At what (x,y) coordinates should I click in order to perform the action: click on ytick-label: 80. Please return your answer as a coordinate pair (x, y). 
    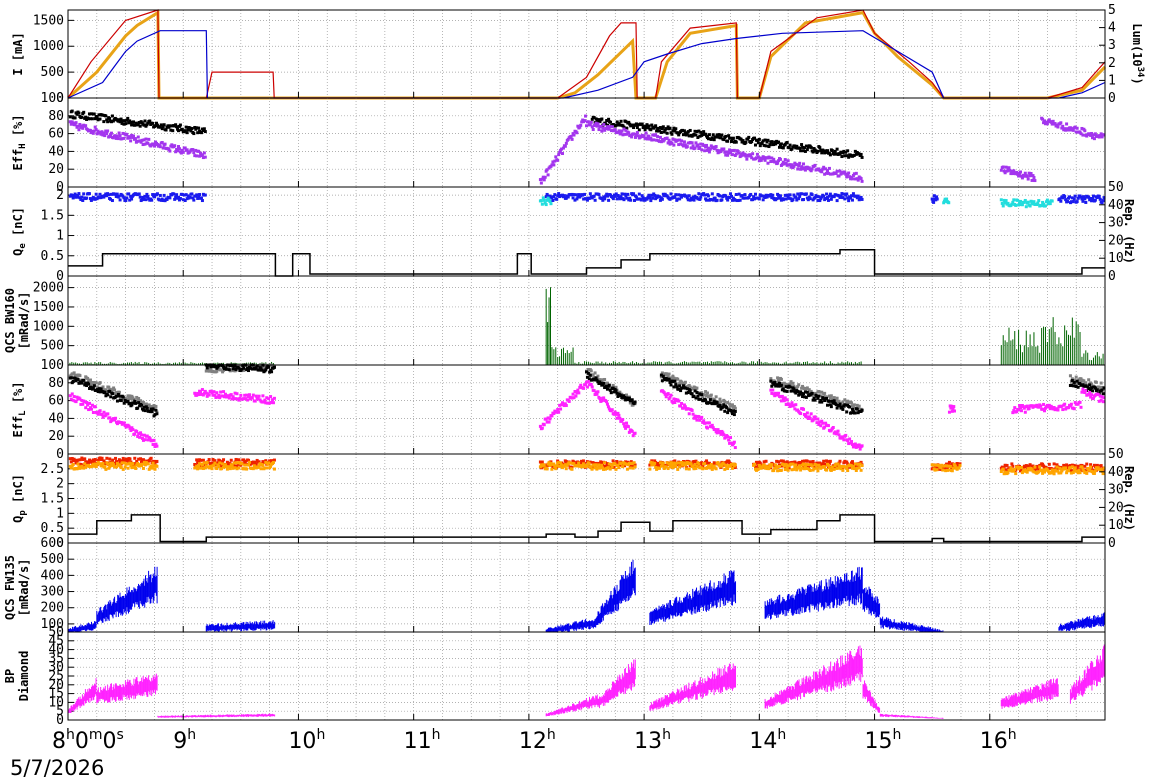
    Looking at the image, I should click on (56, 383).